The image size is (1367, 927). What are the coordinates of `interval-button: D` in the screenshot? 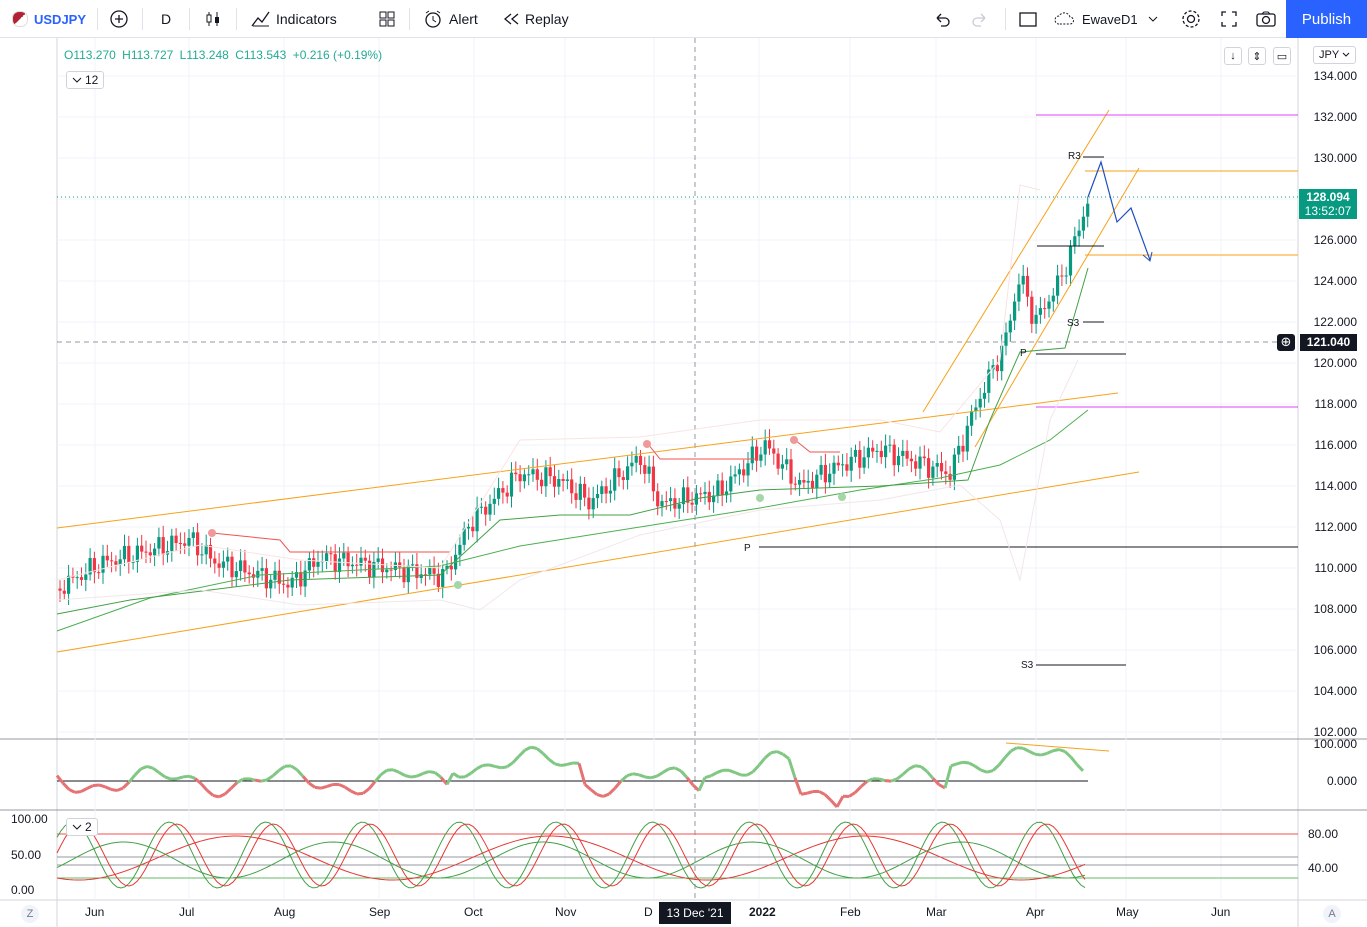 It's located at (166, 19).